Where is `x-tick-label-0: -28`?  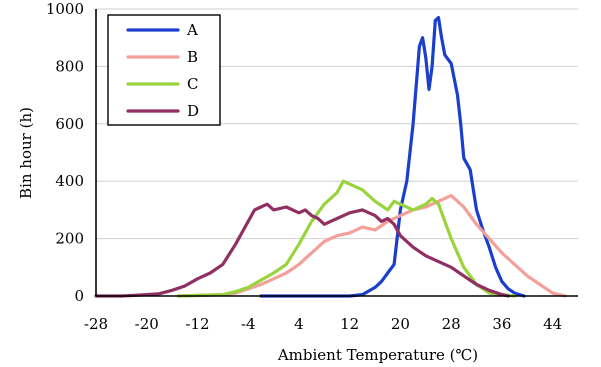
x-tick-label-0: -28 is located at coordinates (96, 324).